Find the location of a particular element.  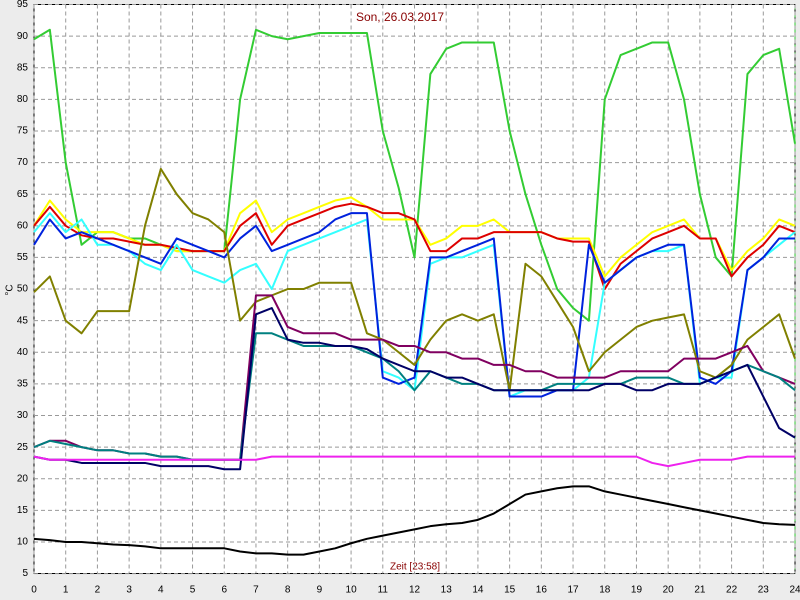

x-tick-label: 1 is located at coordinates (66, 590).